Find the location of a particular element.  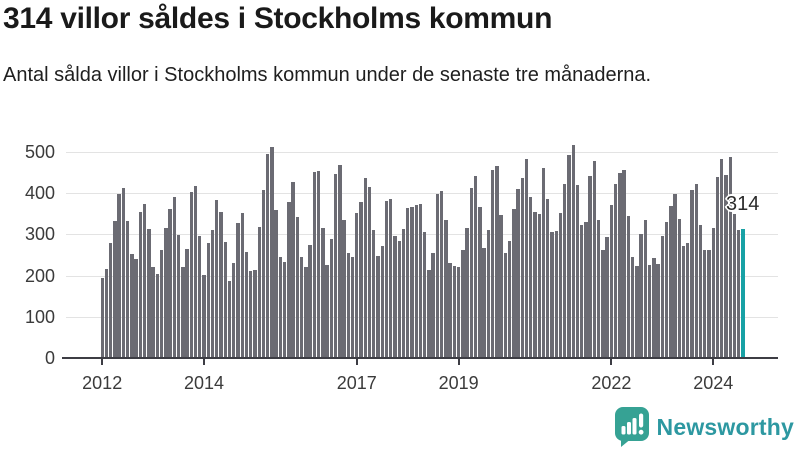

x-tick-label-2017: 2017 is located at coordinates (356, 383).